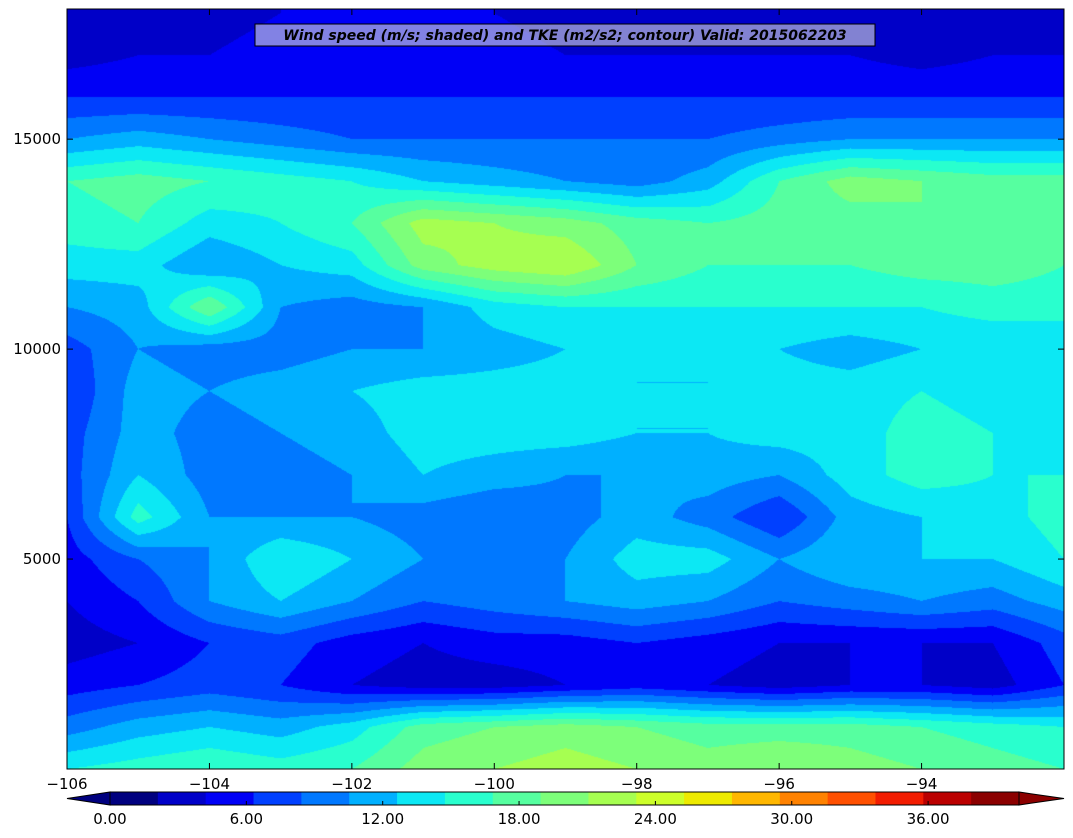 The width and height of the screenshot is (1073, 838). I want to click on colorbar-tick-labels: 0.00 6.00 12.00 18.00 24.00 30.00 36.00, so click(521, 814).